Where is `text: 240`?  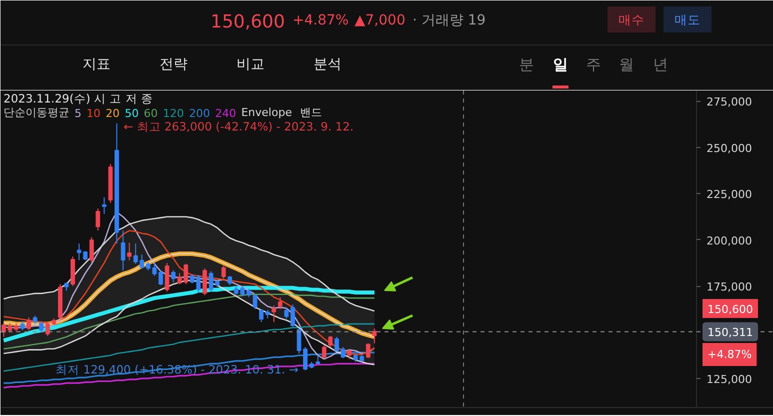 text: 240 is located at coordinates (225, 113).